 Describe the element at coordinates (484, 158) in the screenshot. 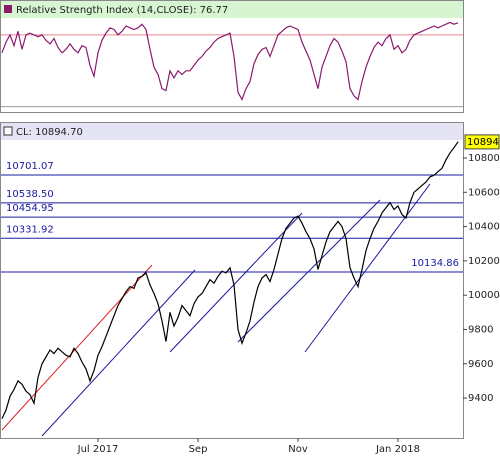

I see `y-tick-label: 10800` at that location.